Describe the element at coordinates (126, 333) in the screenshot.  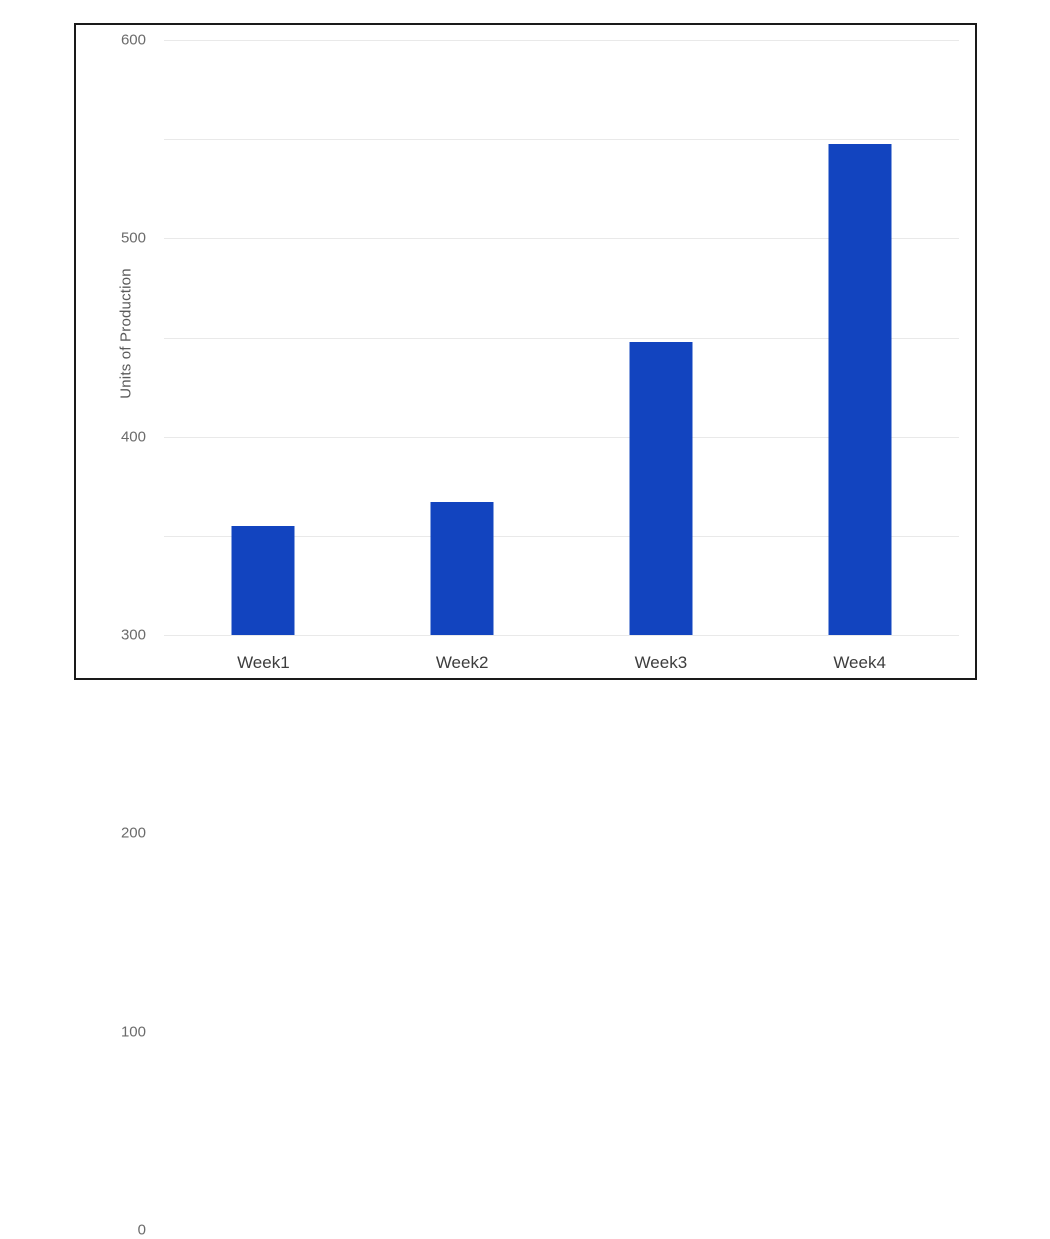
I see `y-axis-title: Units of Production` at that location.